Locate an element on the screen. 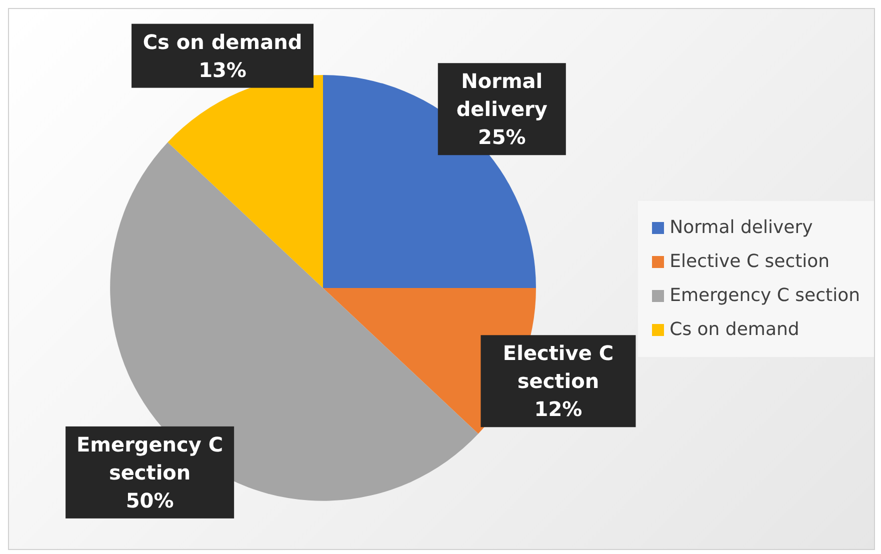 Image resolution: width=881 pixels, height=554 pixels. data-label: 50% is located at coordinates (150, 500).